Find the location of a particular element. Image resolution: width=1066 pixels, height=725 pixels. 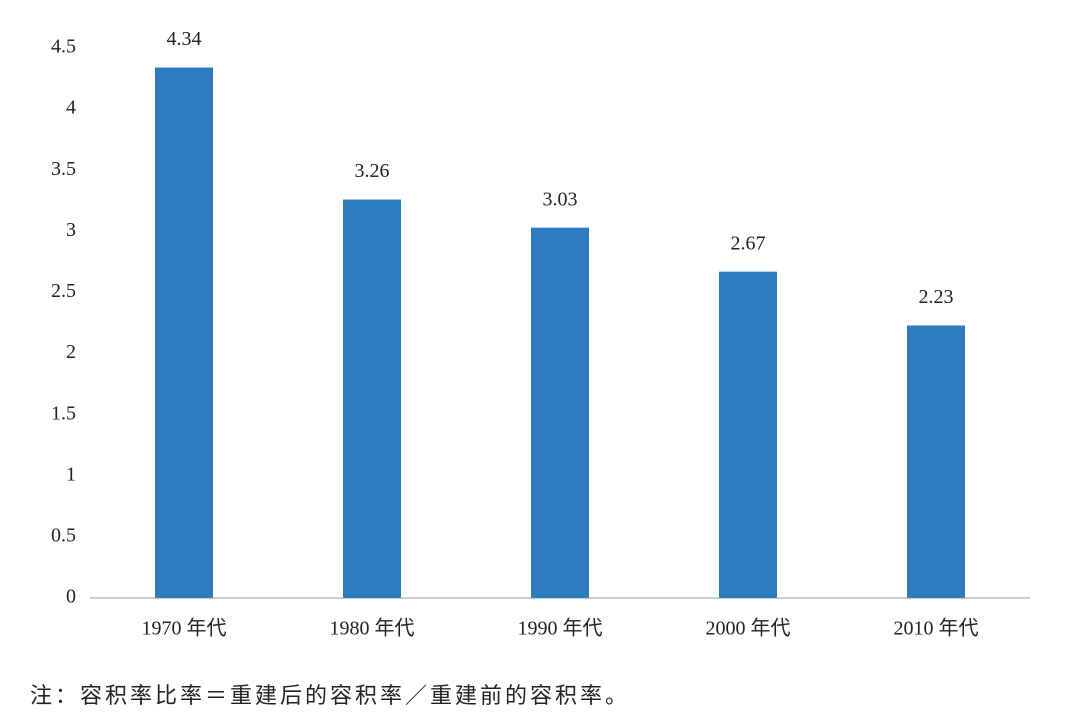

data-label: 2.67 is located at coordinates (748, 243).